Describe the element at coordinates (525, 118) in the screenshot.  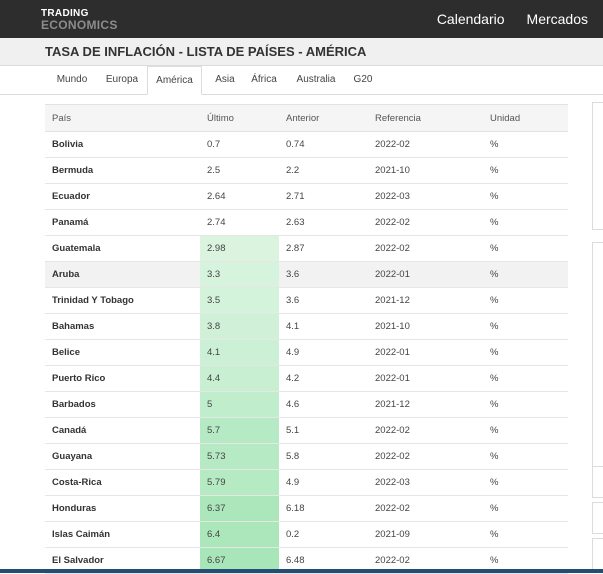
I see `col-header-unidad: Unidad` at that location.